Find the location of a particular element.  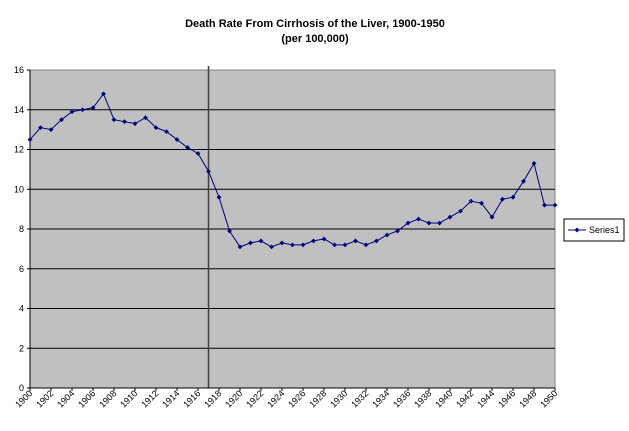

x-tick-label: 1940 is located at coordinates (443, 398).